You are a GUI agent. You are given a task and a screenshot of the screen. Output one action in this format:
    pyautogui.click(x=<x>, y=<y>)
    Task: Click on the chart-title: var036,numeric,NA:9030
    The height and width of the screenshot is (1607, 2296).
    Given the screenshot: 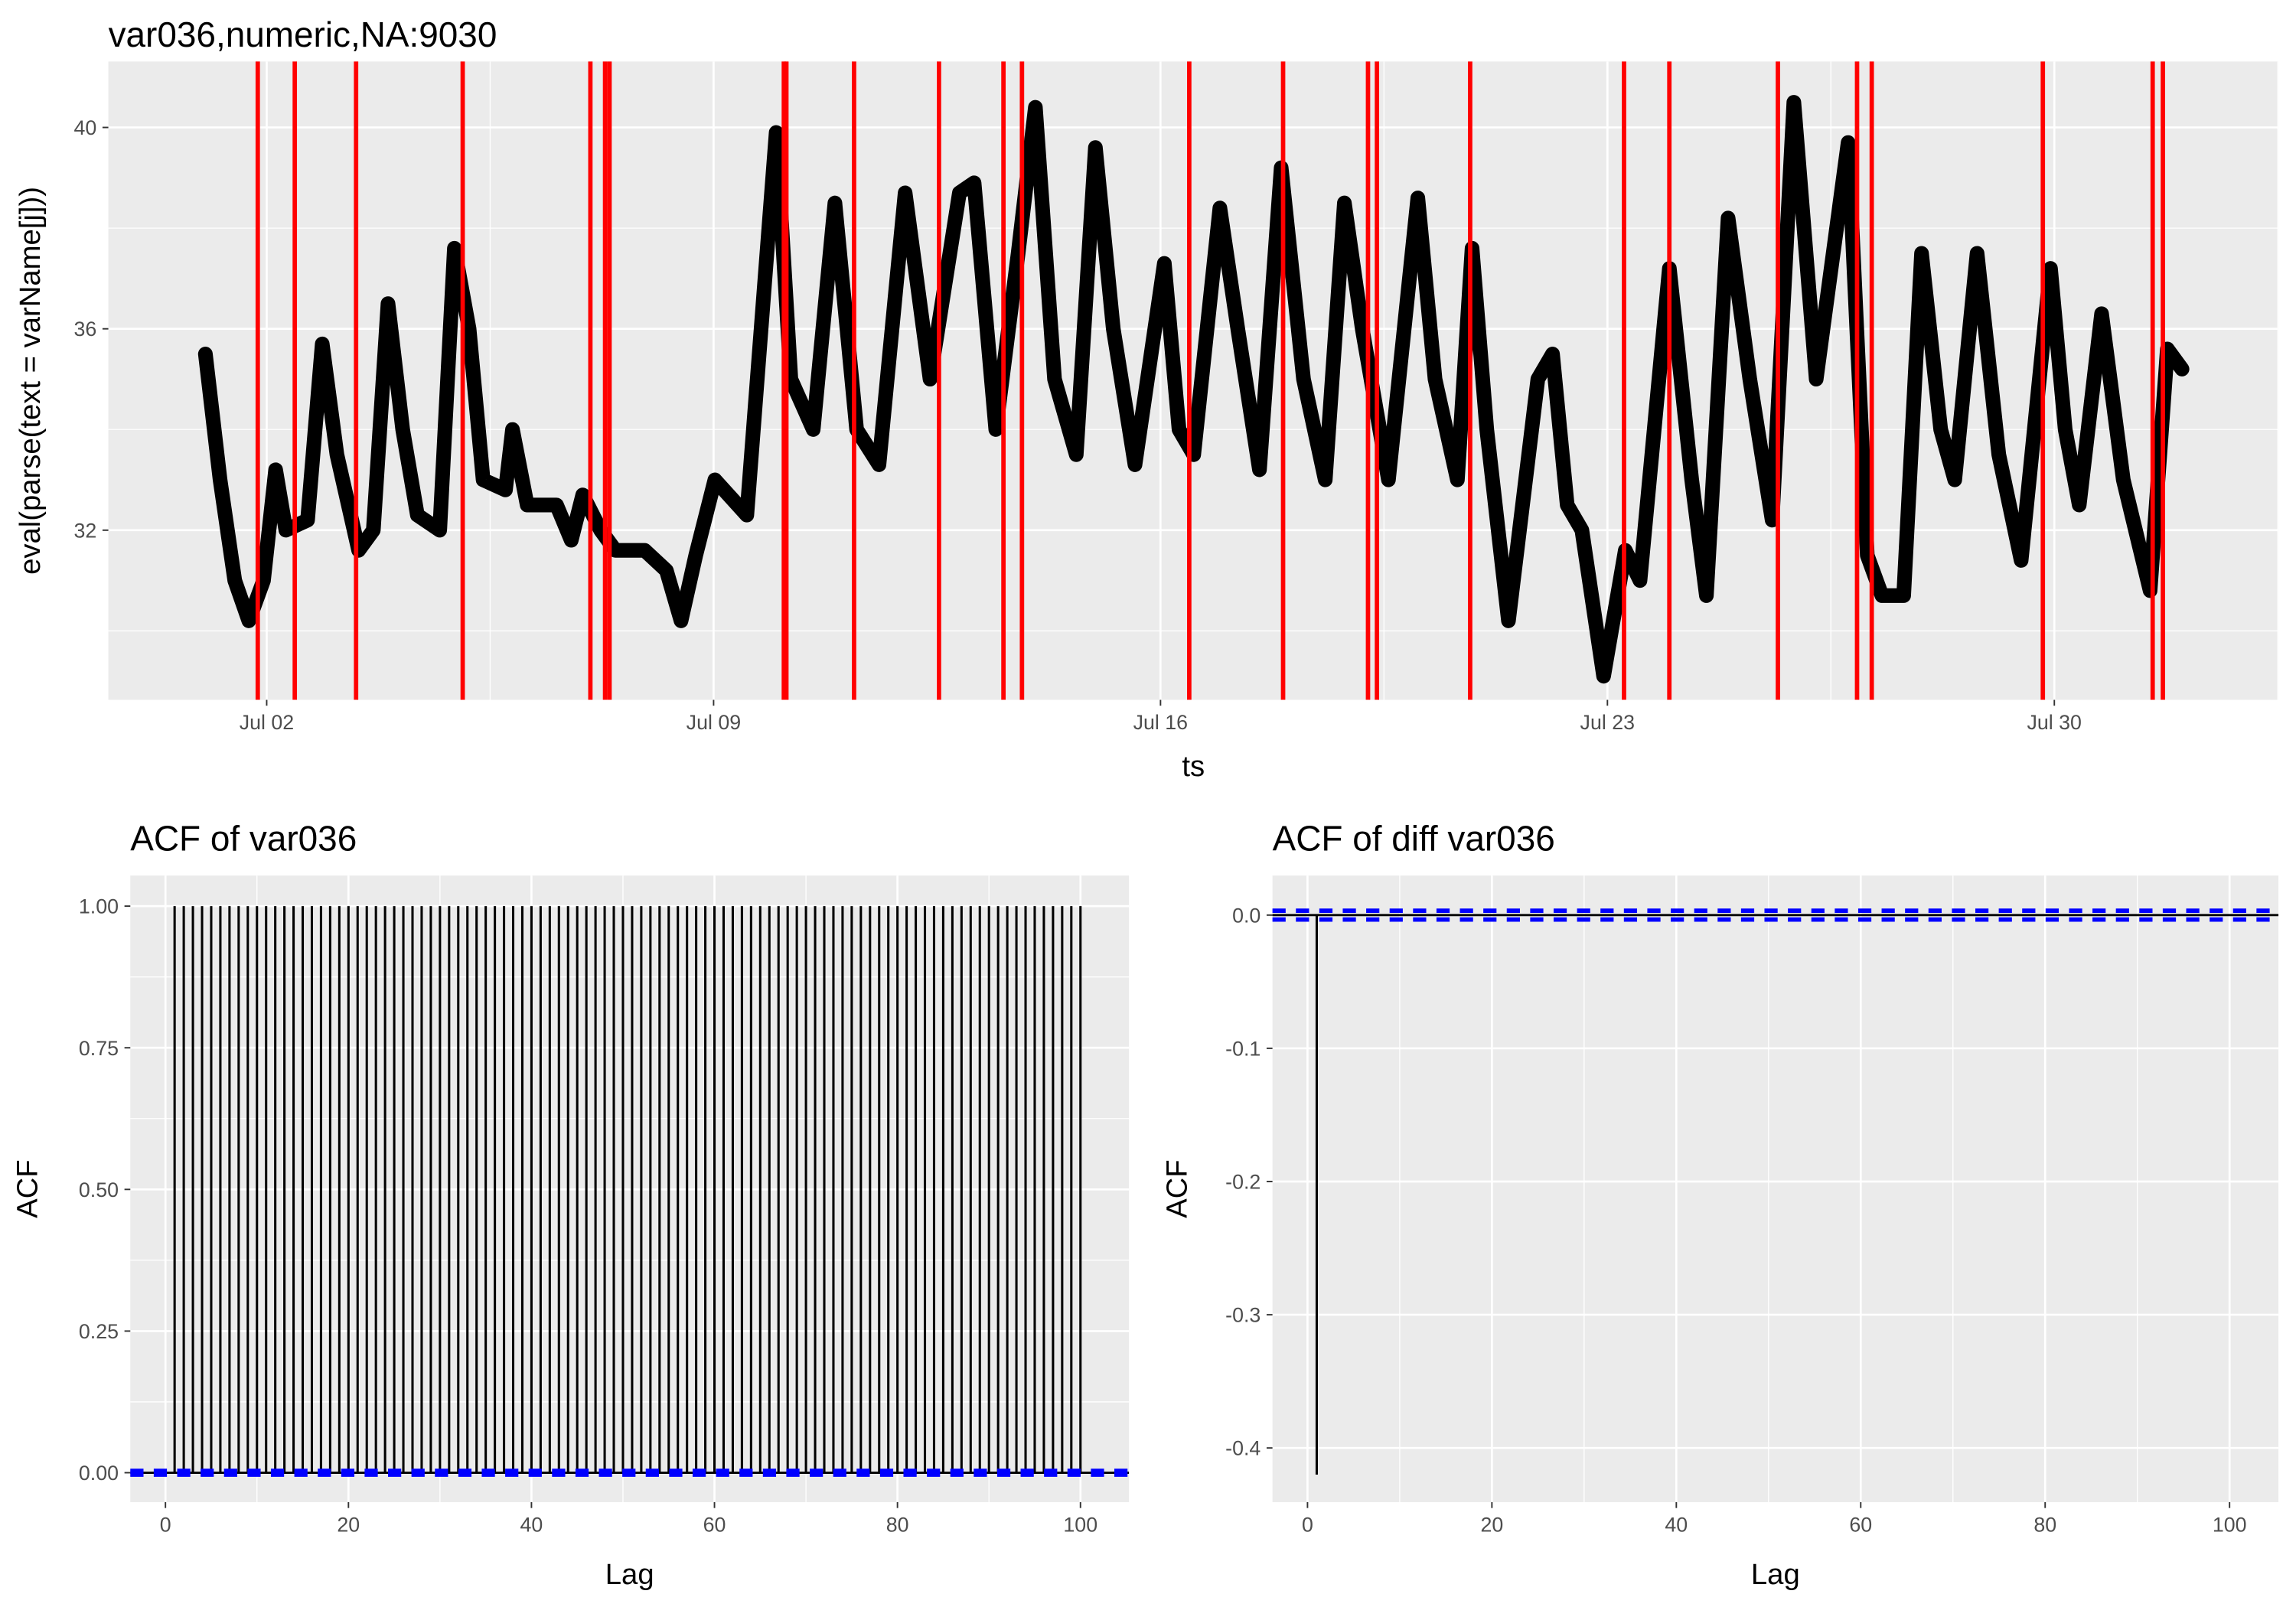 What is the action you would take?
    pyautogui.click(x=303, y=34)
    